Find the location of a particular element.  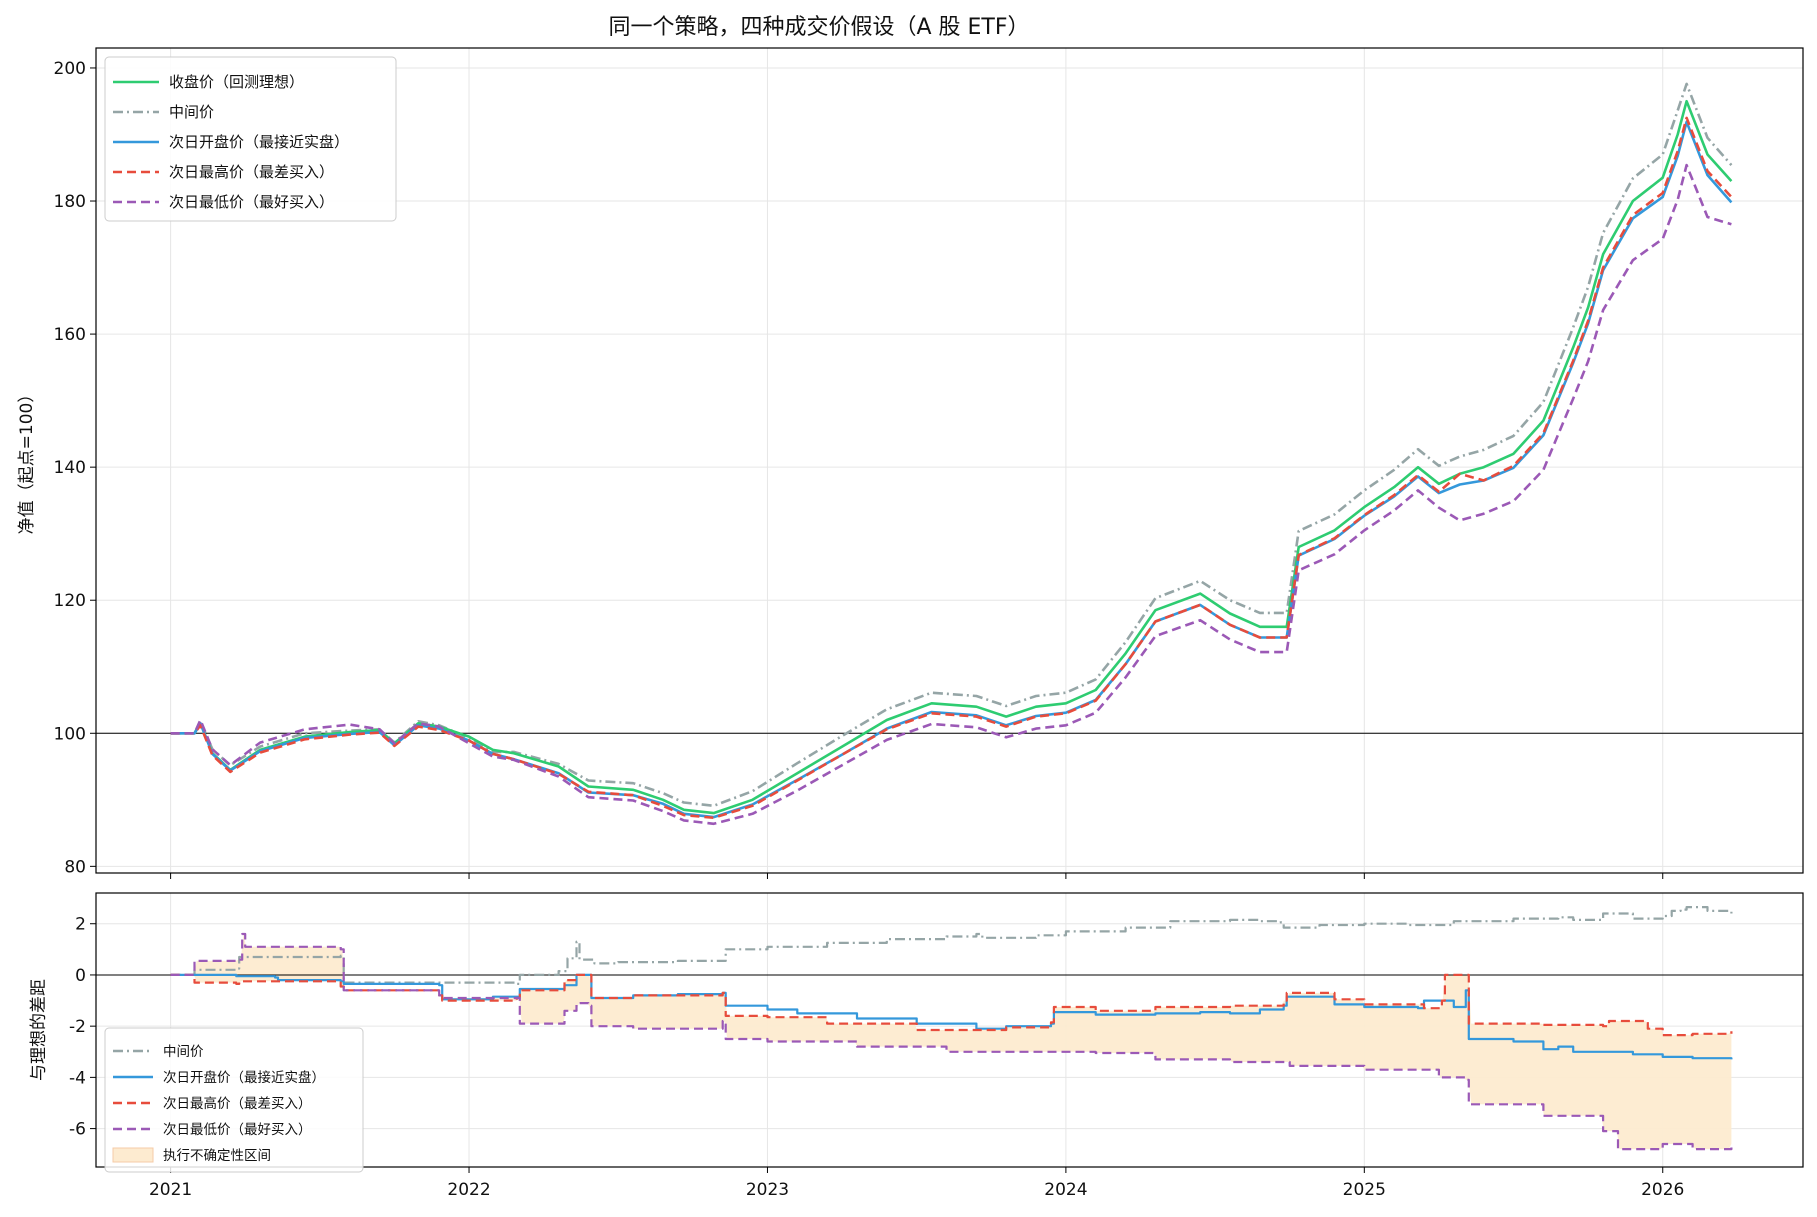

bottom-legend-item-label: 次日开盘价（最接近实盘） is located at coordinates (244, 1077).